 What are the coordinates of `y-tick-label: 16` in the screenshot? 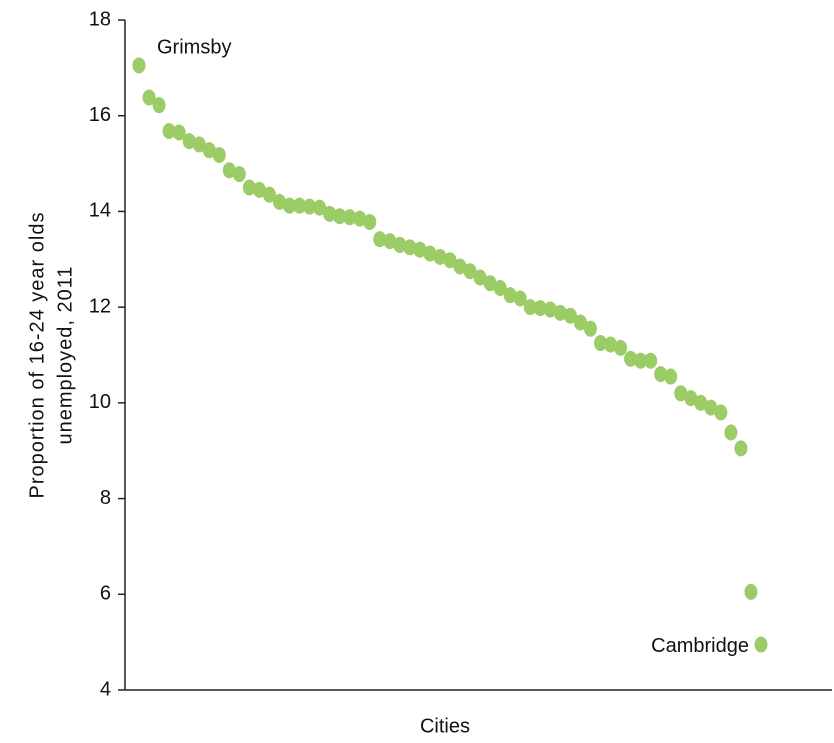 It's located at (100, 115).